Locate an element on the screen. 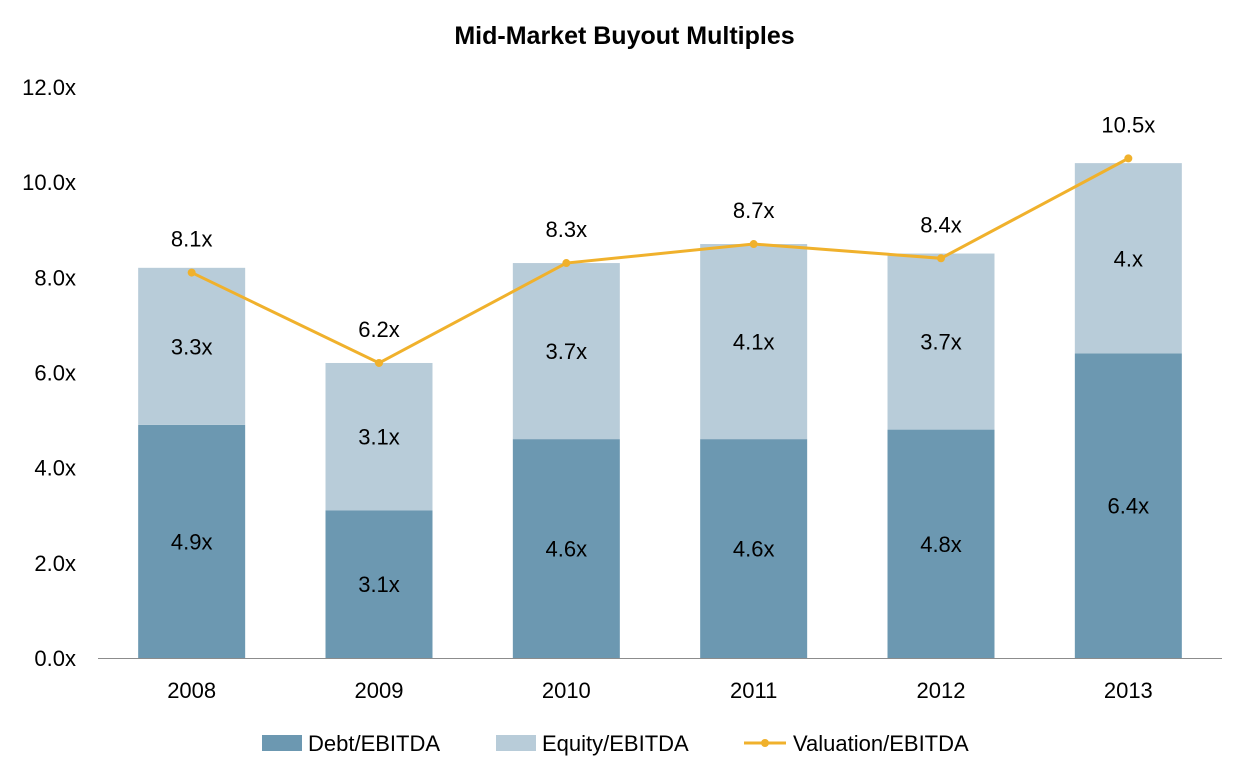 The image size is (1249, 779). label-debt-2013: 6.4x is located at coordinates (1129, 506).